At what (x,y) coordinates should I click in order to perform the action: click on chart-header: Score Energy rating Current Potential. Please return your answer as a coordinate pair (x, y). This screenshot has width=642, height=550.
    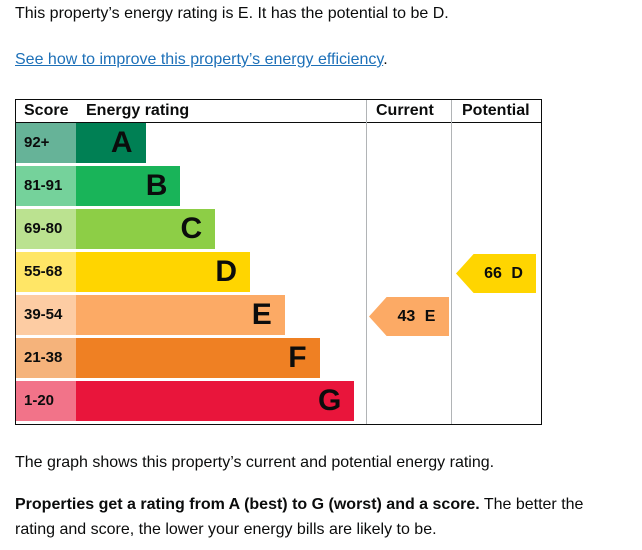
    Looking at the image, I should click on (278, 111).